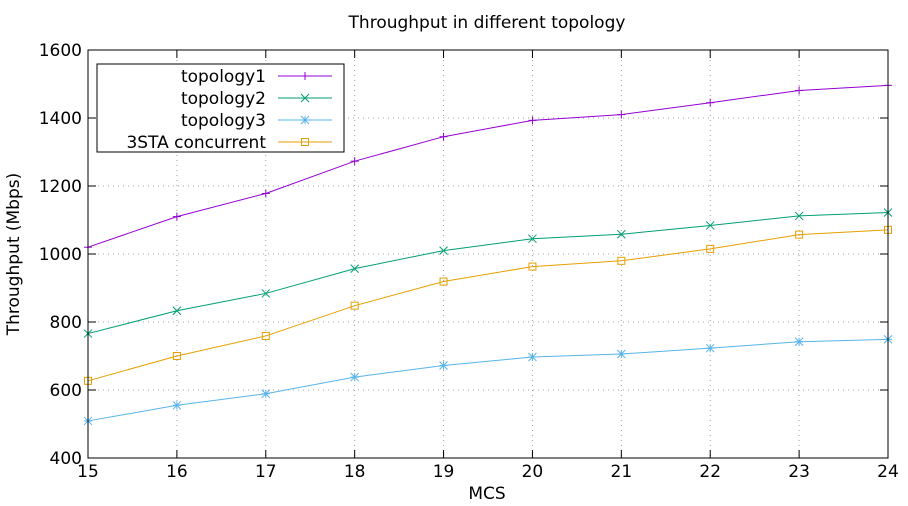 The height and width of the screenshot is (506, 908). What do you see at coordinates (305, 98) in the screenshot?
I see `legend-marker-topology2` at bounding box center [305, 98].